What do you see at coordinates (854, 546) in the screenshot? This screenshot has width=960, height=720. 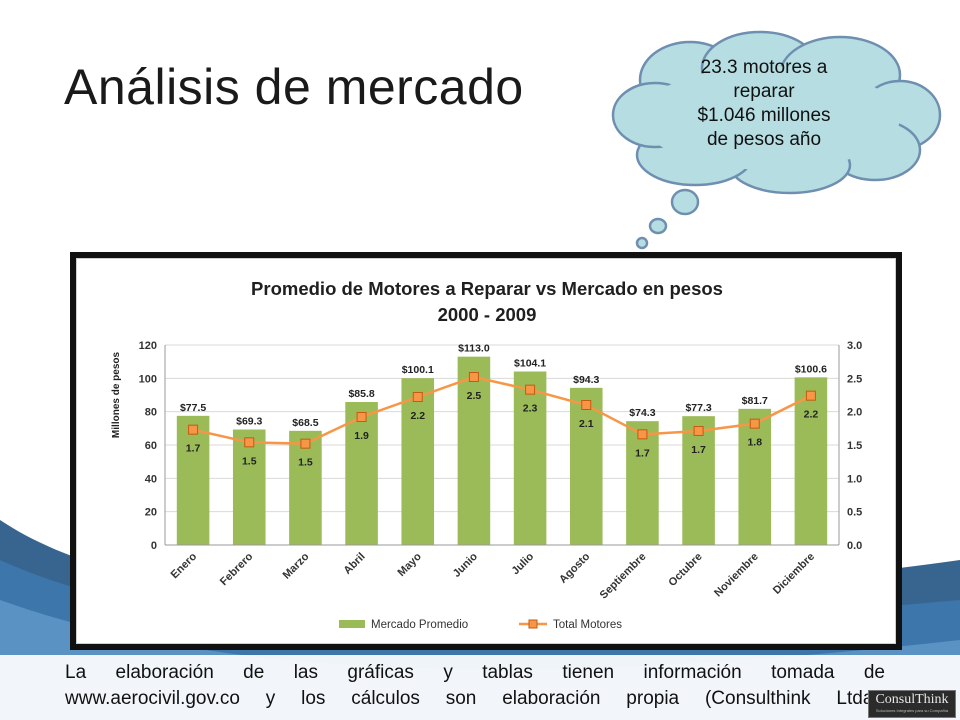 I see `y2-tick-label: 0.0` at bounding box center [854, 546].